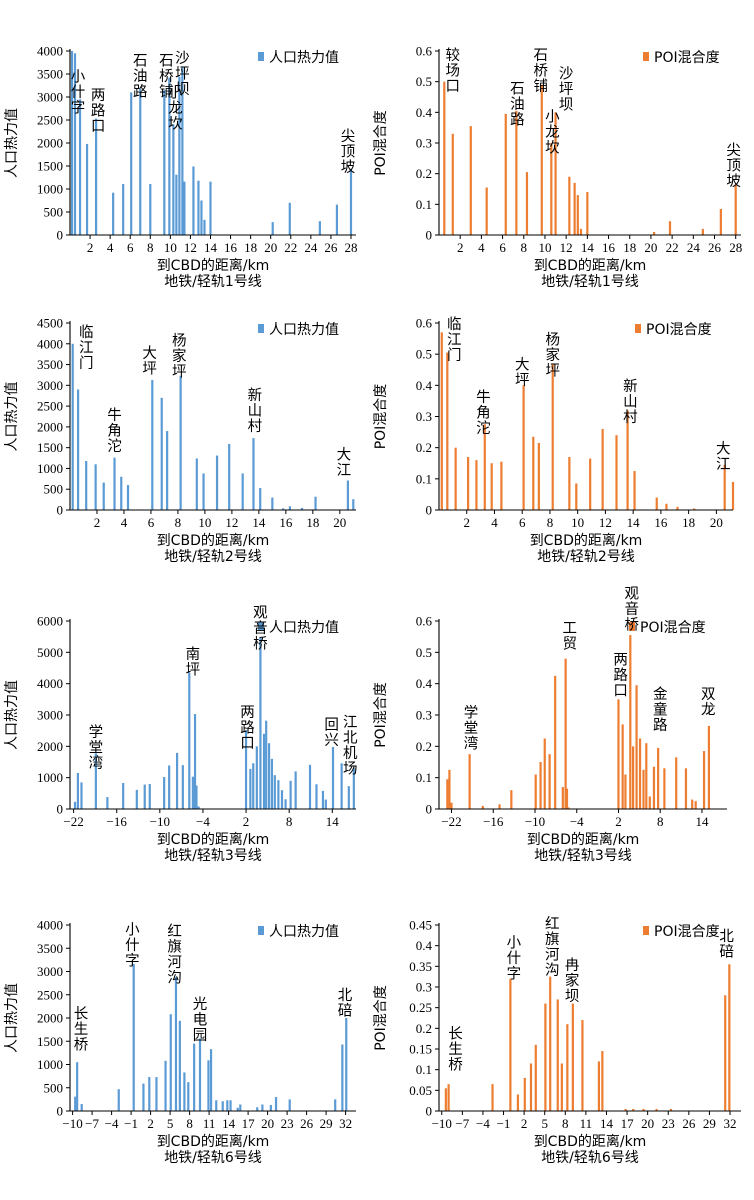 This screenshot has height=1200, width=754. Describe the element at coordinates (117, 821) in the screenshot. I see `x-tick-label: −16` at that location.